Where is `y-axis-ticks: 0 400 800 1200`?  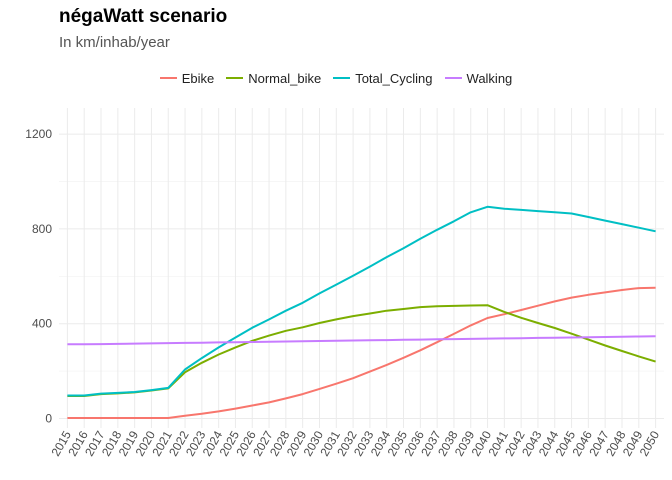
y-axis-ticks: 0 400 800 1200 is located at coordinates (38, 276).